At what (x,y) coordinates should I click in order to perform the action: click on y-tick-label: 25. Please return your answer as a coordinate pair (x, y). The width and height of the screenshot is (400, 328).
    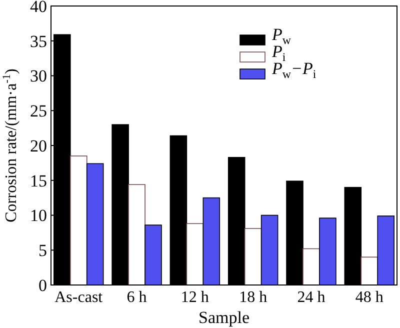
    Looking at the image, I should click on (38, 111).